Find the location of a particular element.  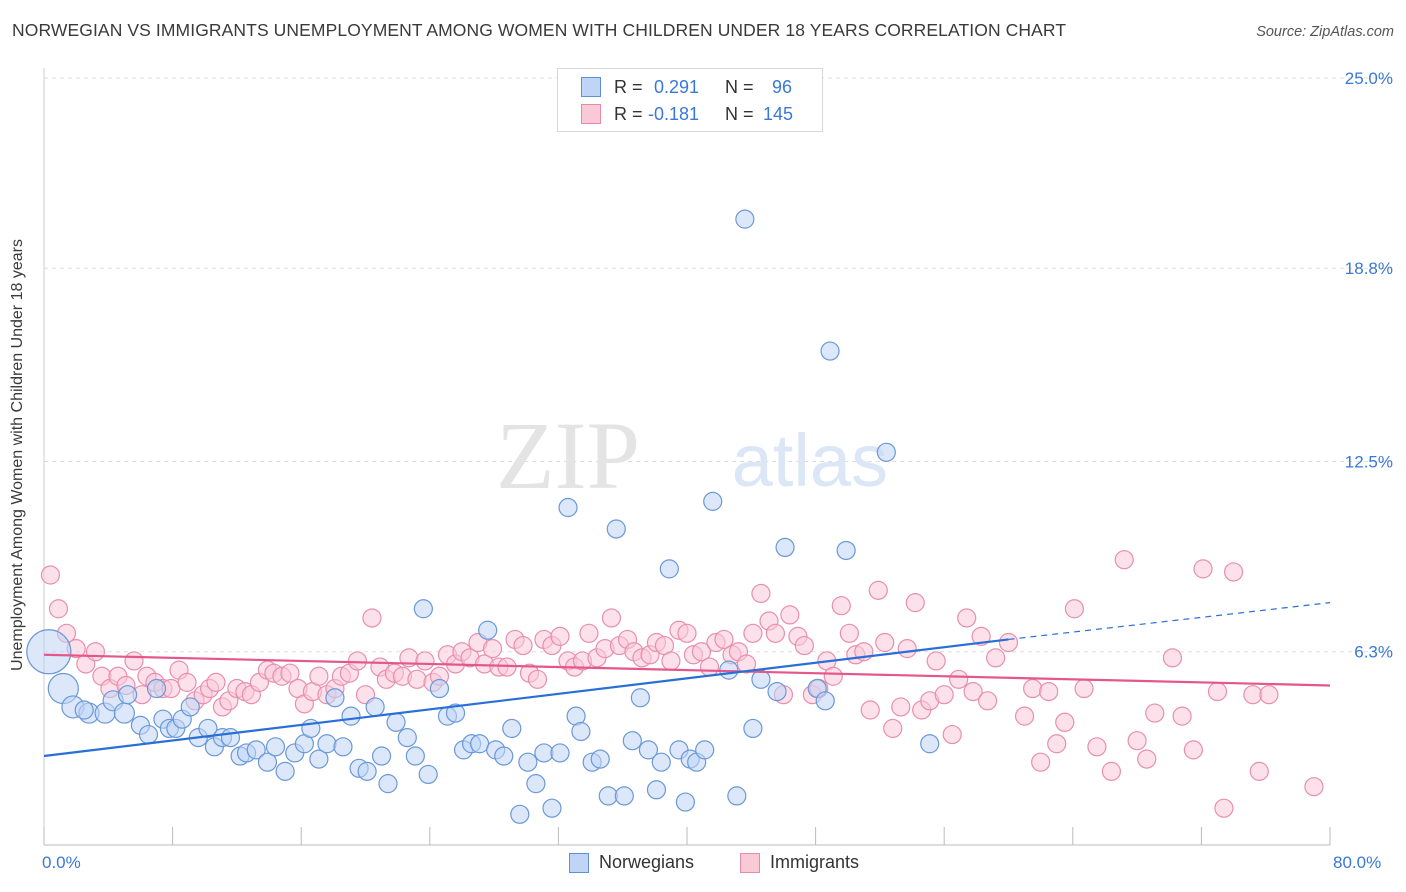

norwegians-trend-extension is located at coordinates (1169, 621).